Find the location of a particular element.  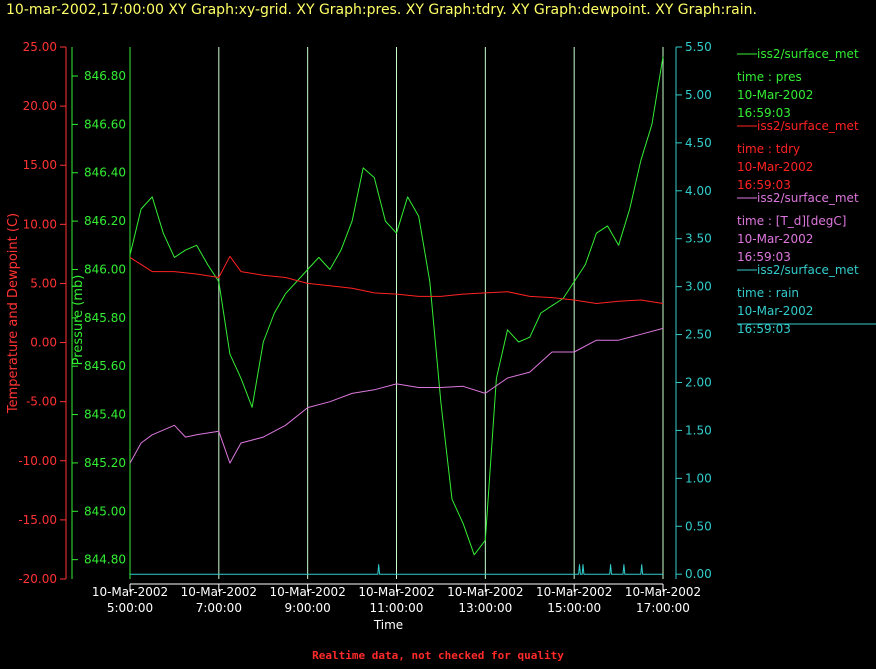

x-tick-label-time: 15:00:00 is located at coordinates (574, 608).